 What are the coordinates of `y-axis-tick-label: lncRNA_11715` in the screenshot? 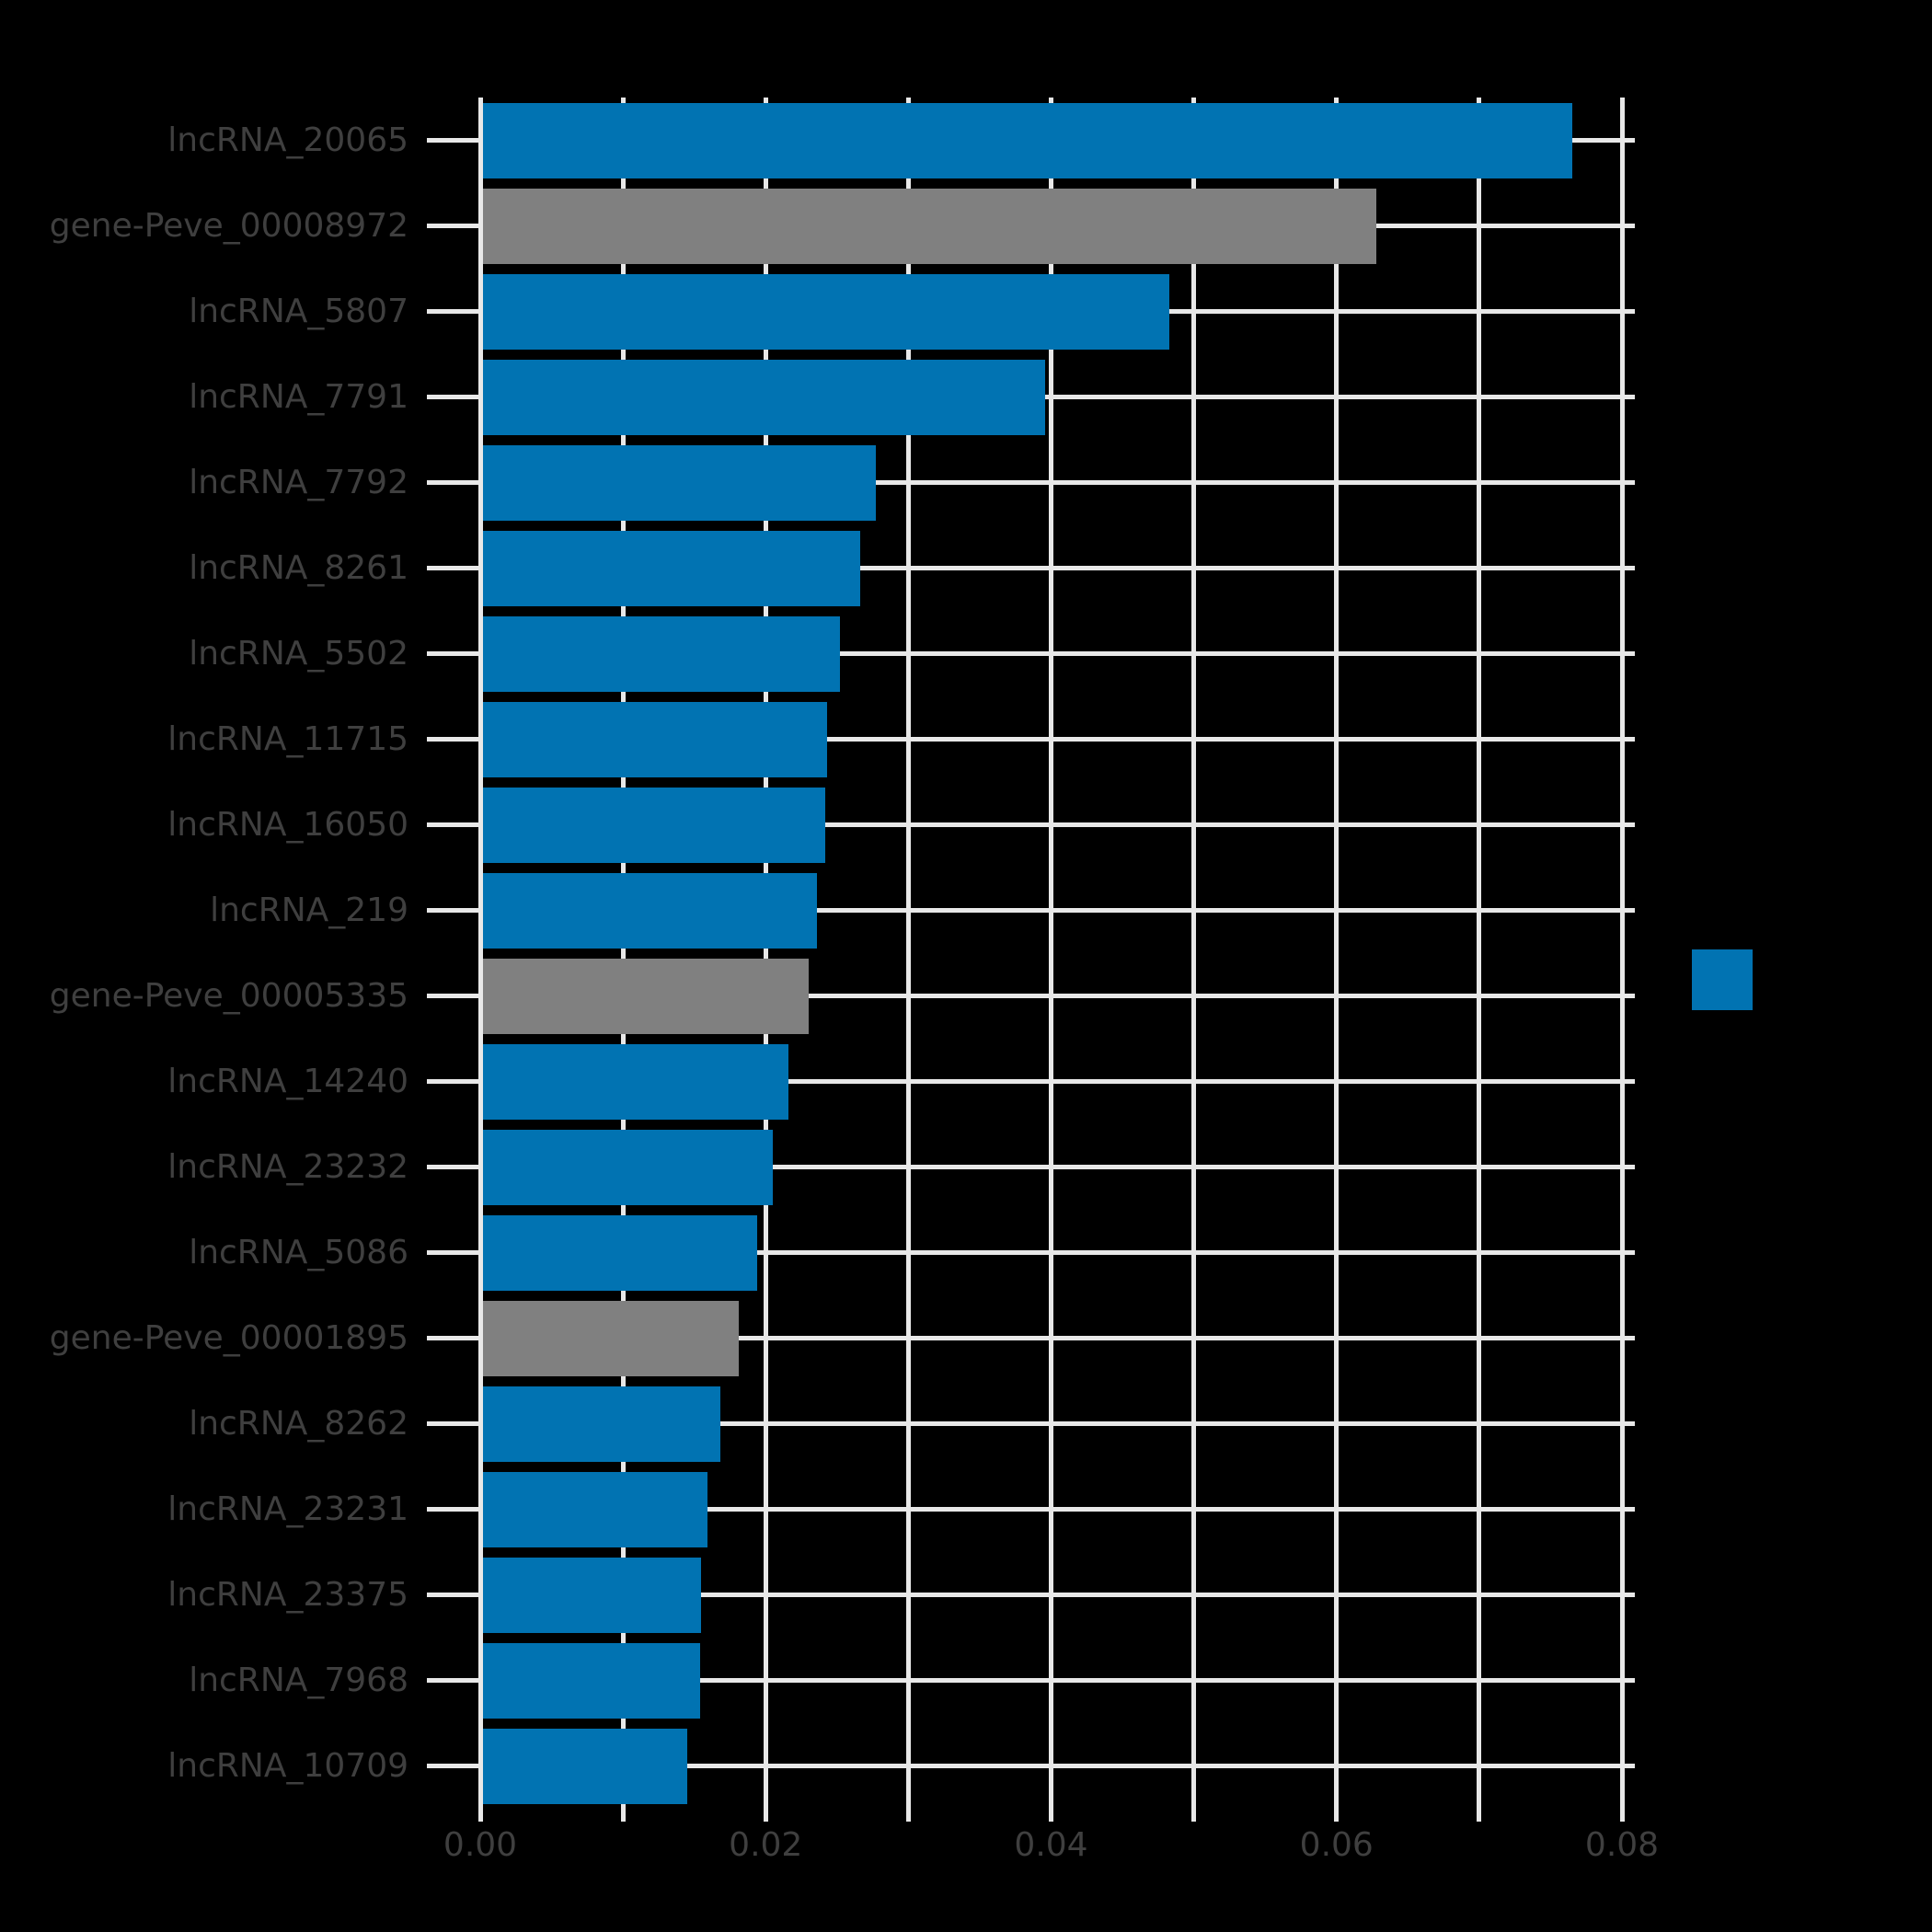 It's located at (287, 738).